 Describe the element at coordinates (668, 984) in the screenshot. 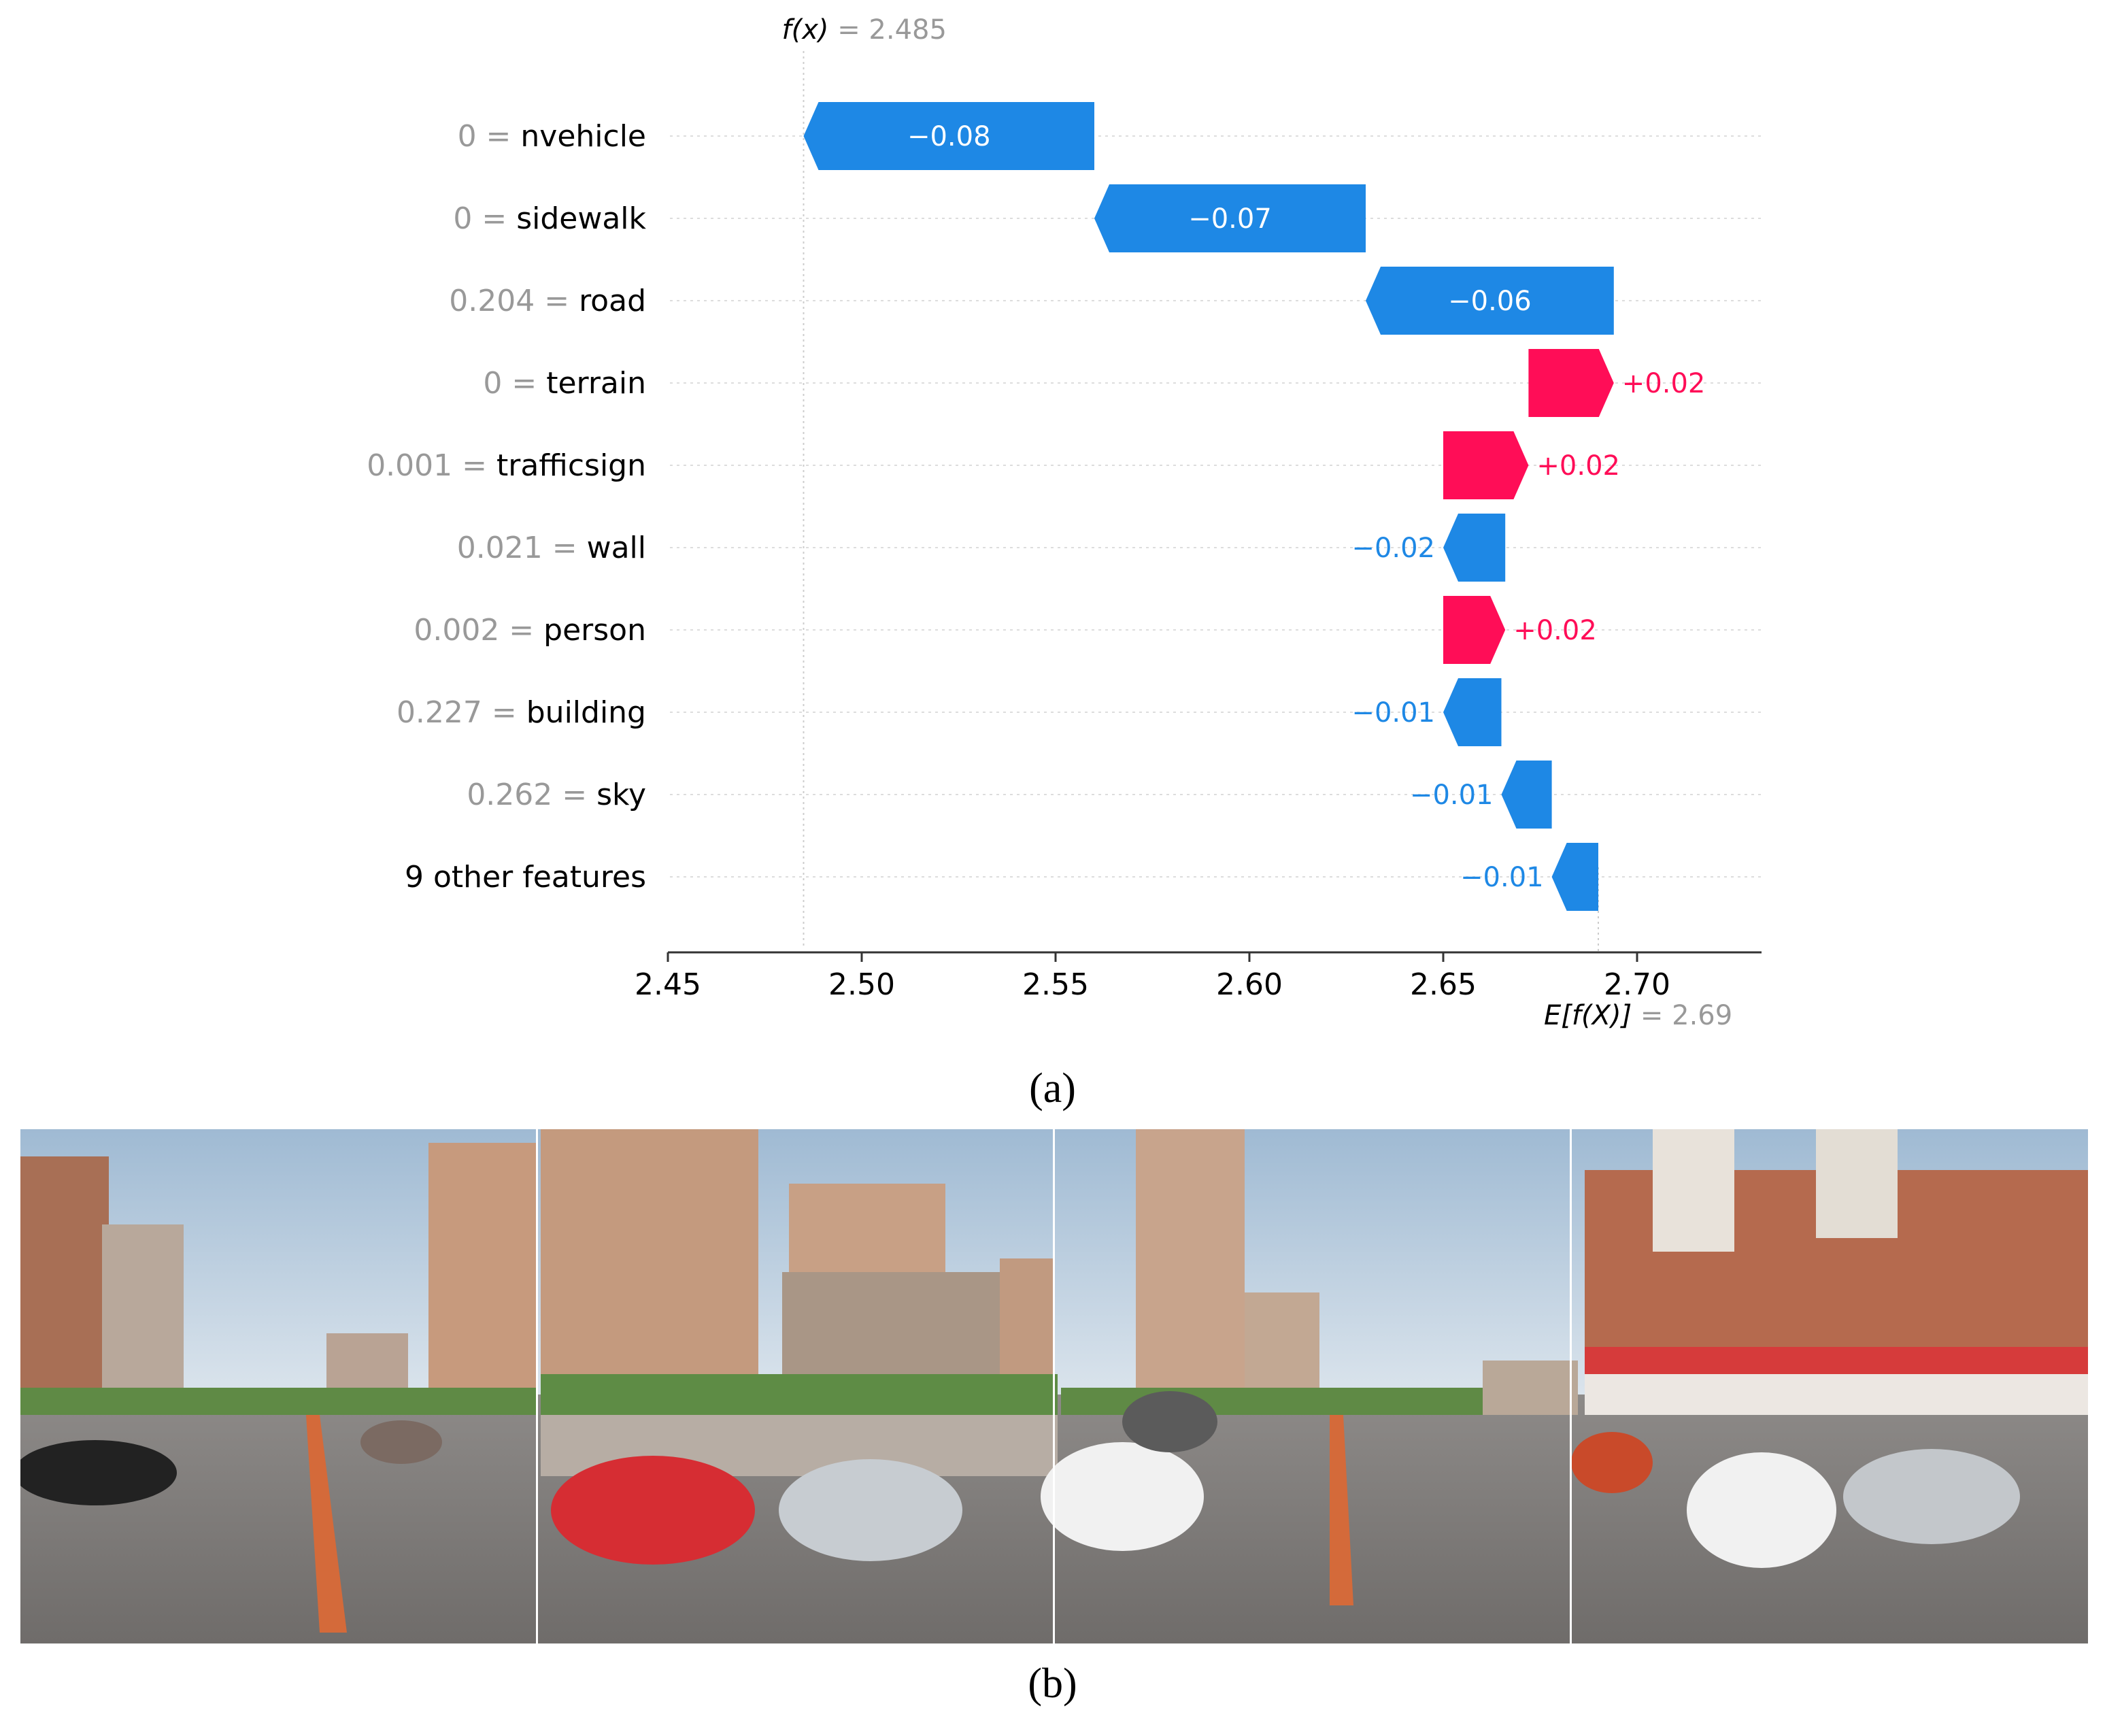

I see `x-tick-label: 2.45` at that location.